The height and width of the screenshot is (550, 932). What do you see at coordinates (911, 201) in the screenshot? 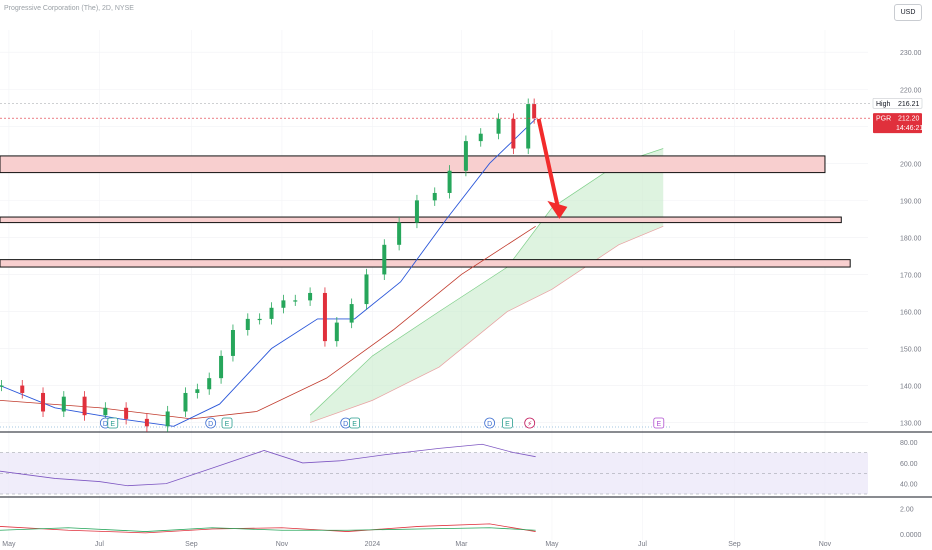
I see `price-tick-label: 190.00` at bounding box center [911, 201].